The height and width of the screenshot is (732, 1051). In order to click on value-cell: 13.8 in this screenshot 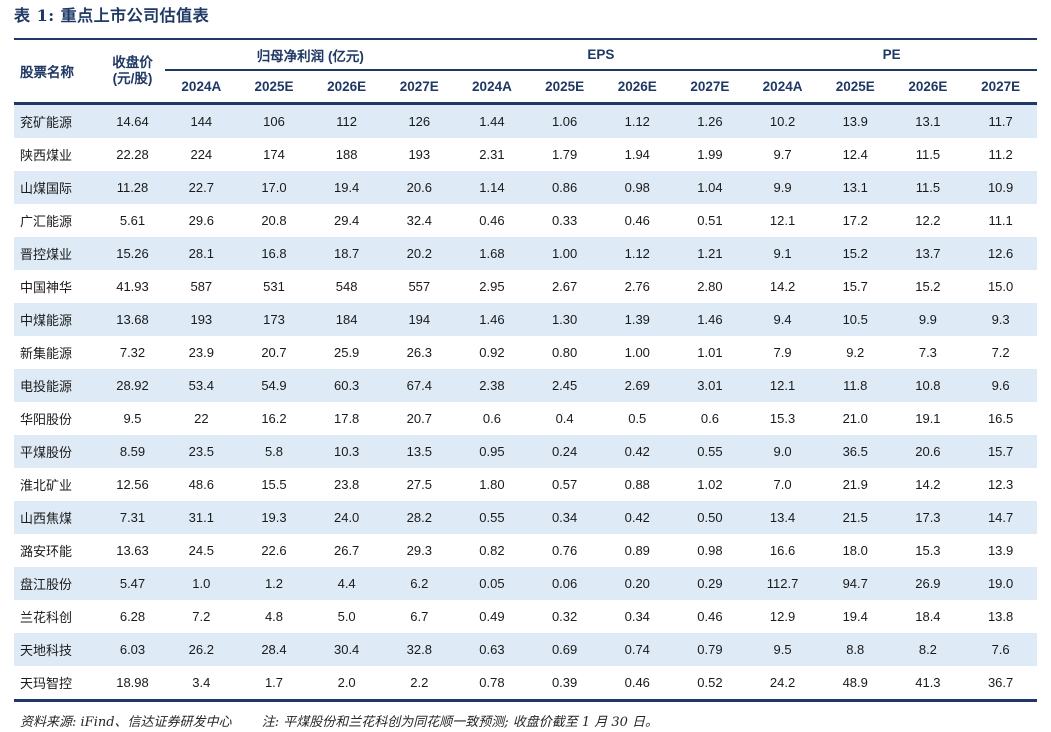, I will do `click(1000, 616)`.